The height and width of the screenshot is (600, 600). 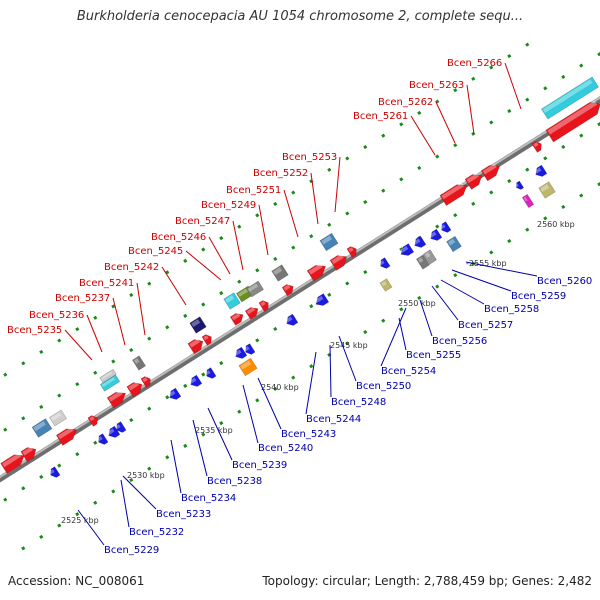 I want to click on forward-gene-8-shine, so click(x=194, y=343).